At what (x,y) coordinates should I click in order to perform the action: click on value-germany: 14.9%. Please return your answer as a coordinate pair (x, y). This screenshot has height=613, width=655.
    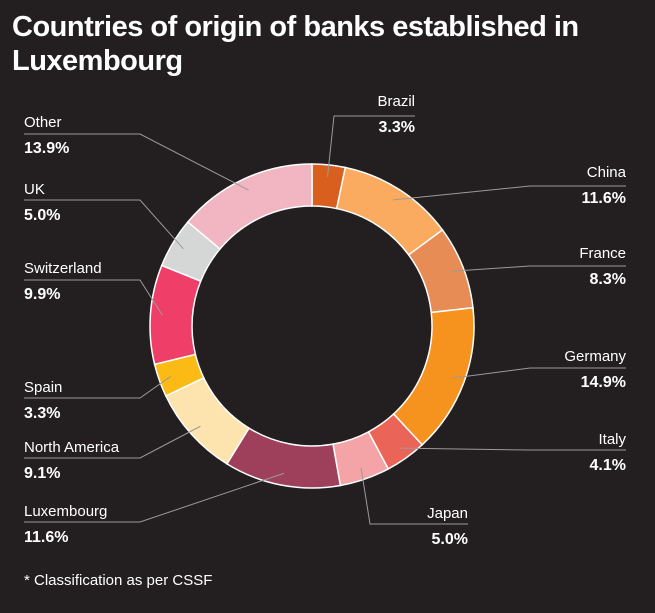
    Looking at the image, I should click on (603, 382).